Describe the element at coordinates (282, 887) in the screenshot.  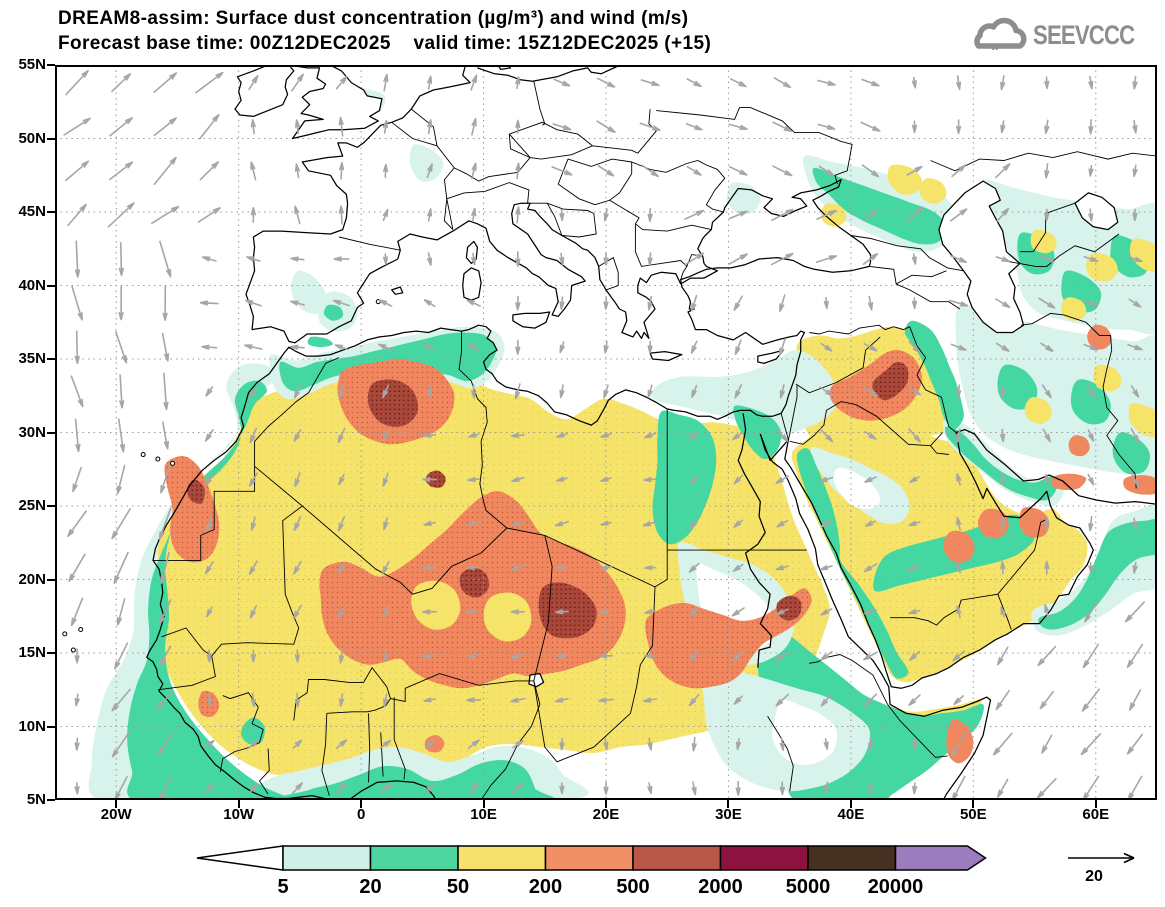
I see `colorbar-label: 5` at that location.